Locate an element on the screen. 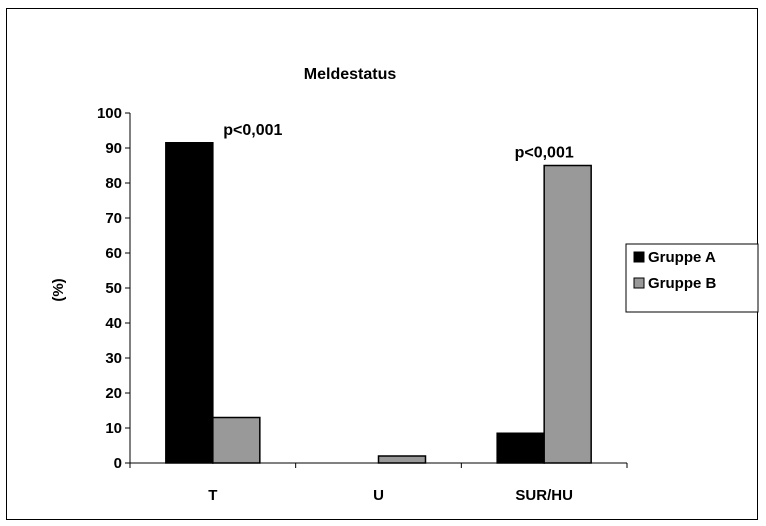 This screenshot has width=766, height=526. chart-title: Meldestatus is located at coordinates (350, 74).